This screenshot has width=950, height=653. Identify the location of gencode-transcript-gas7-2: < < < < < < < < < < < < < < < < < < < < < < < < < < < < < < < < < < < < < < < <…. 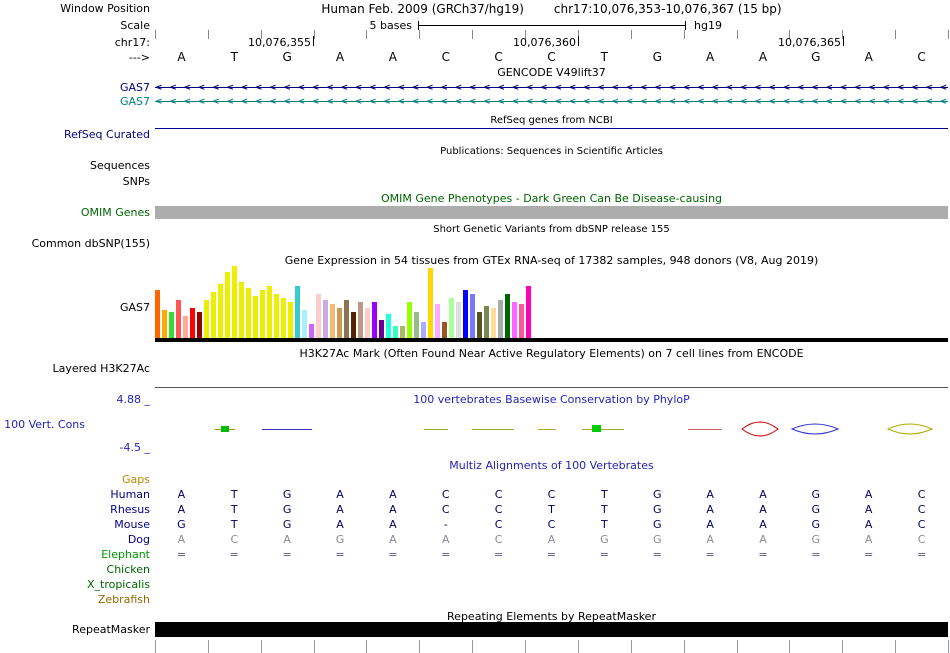
(551, 102).